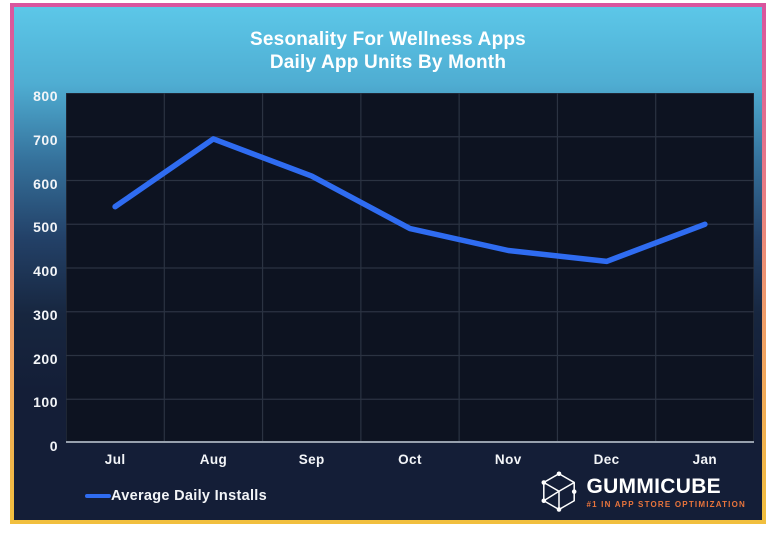 The width and height of the screenshot is (775, 536). What do you see at coordinates (388, 39) in the screenshot?
I see `chart-title-line1: Sesonality For Wellness Apps` at bounding box center [388, 39].